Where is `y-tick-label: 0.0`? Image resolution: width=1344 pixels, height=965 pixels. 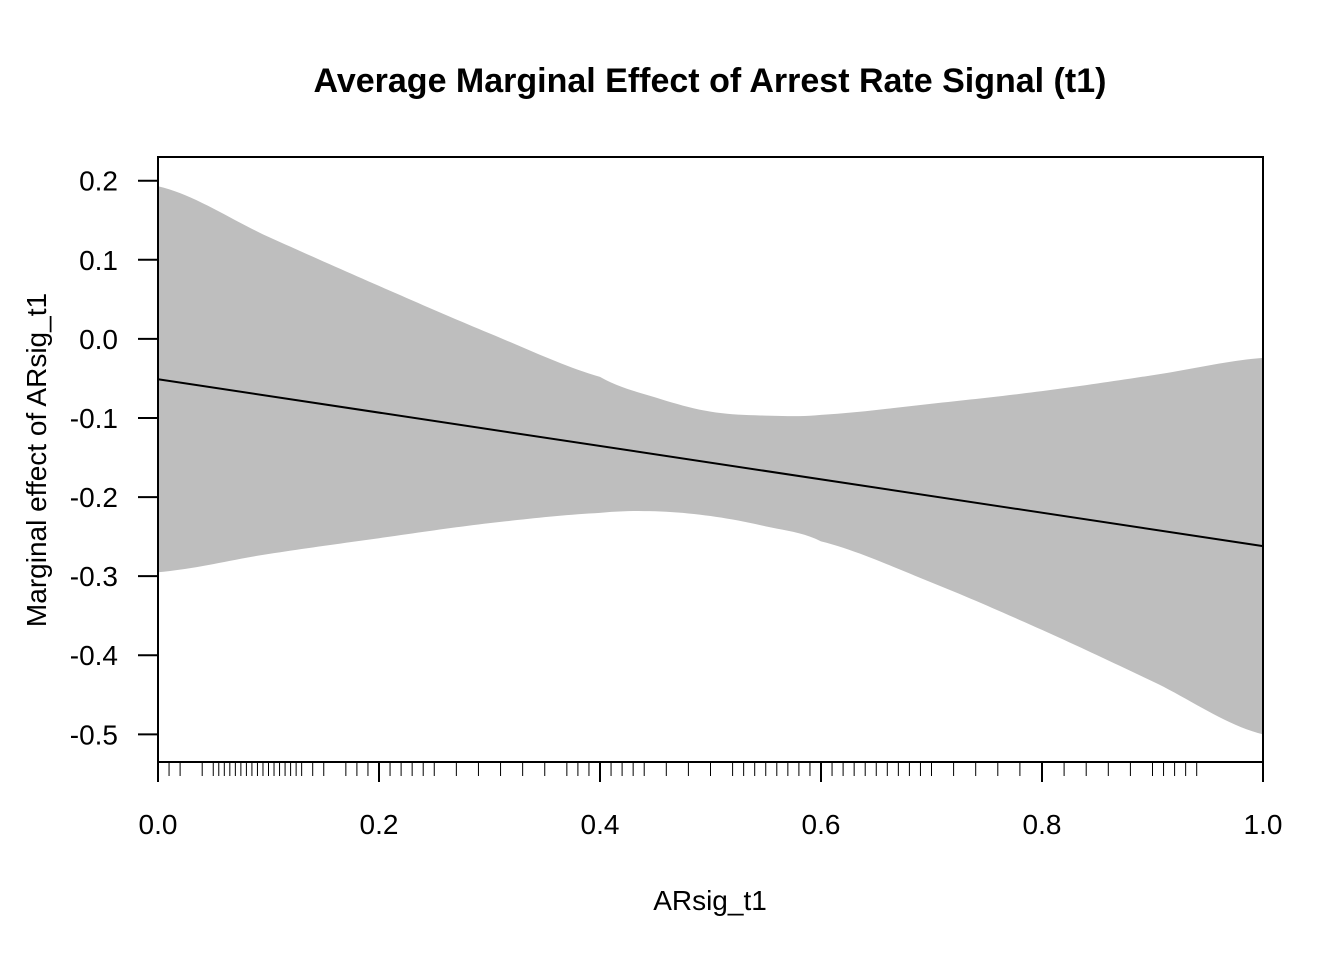 y-tick-label: 0.0 is located at coordinates (98, 339).